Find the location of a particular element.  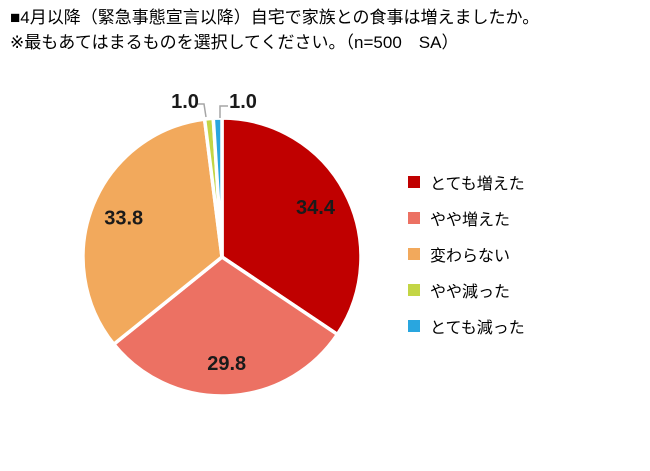

slice-value-label-3: 1.0 is located at coordinates (185, 102).